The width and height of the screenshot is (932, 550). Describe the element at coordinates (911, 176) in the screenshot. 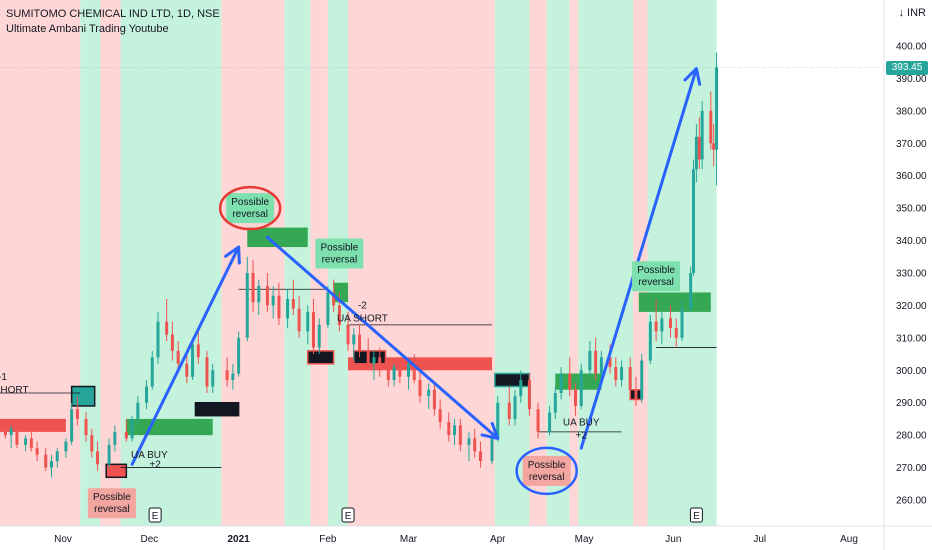

I see `y-tick-label: 360.00` at that location.